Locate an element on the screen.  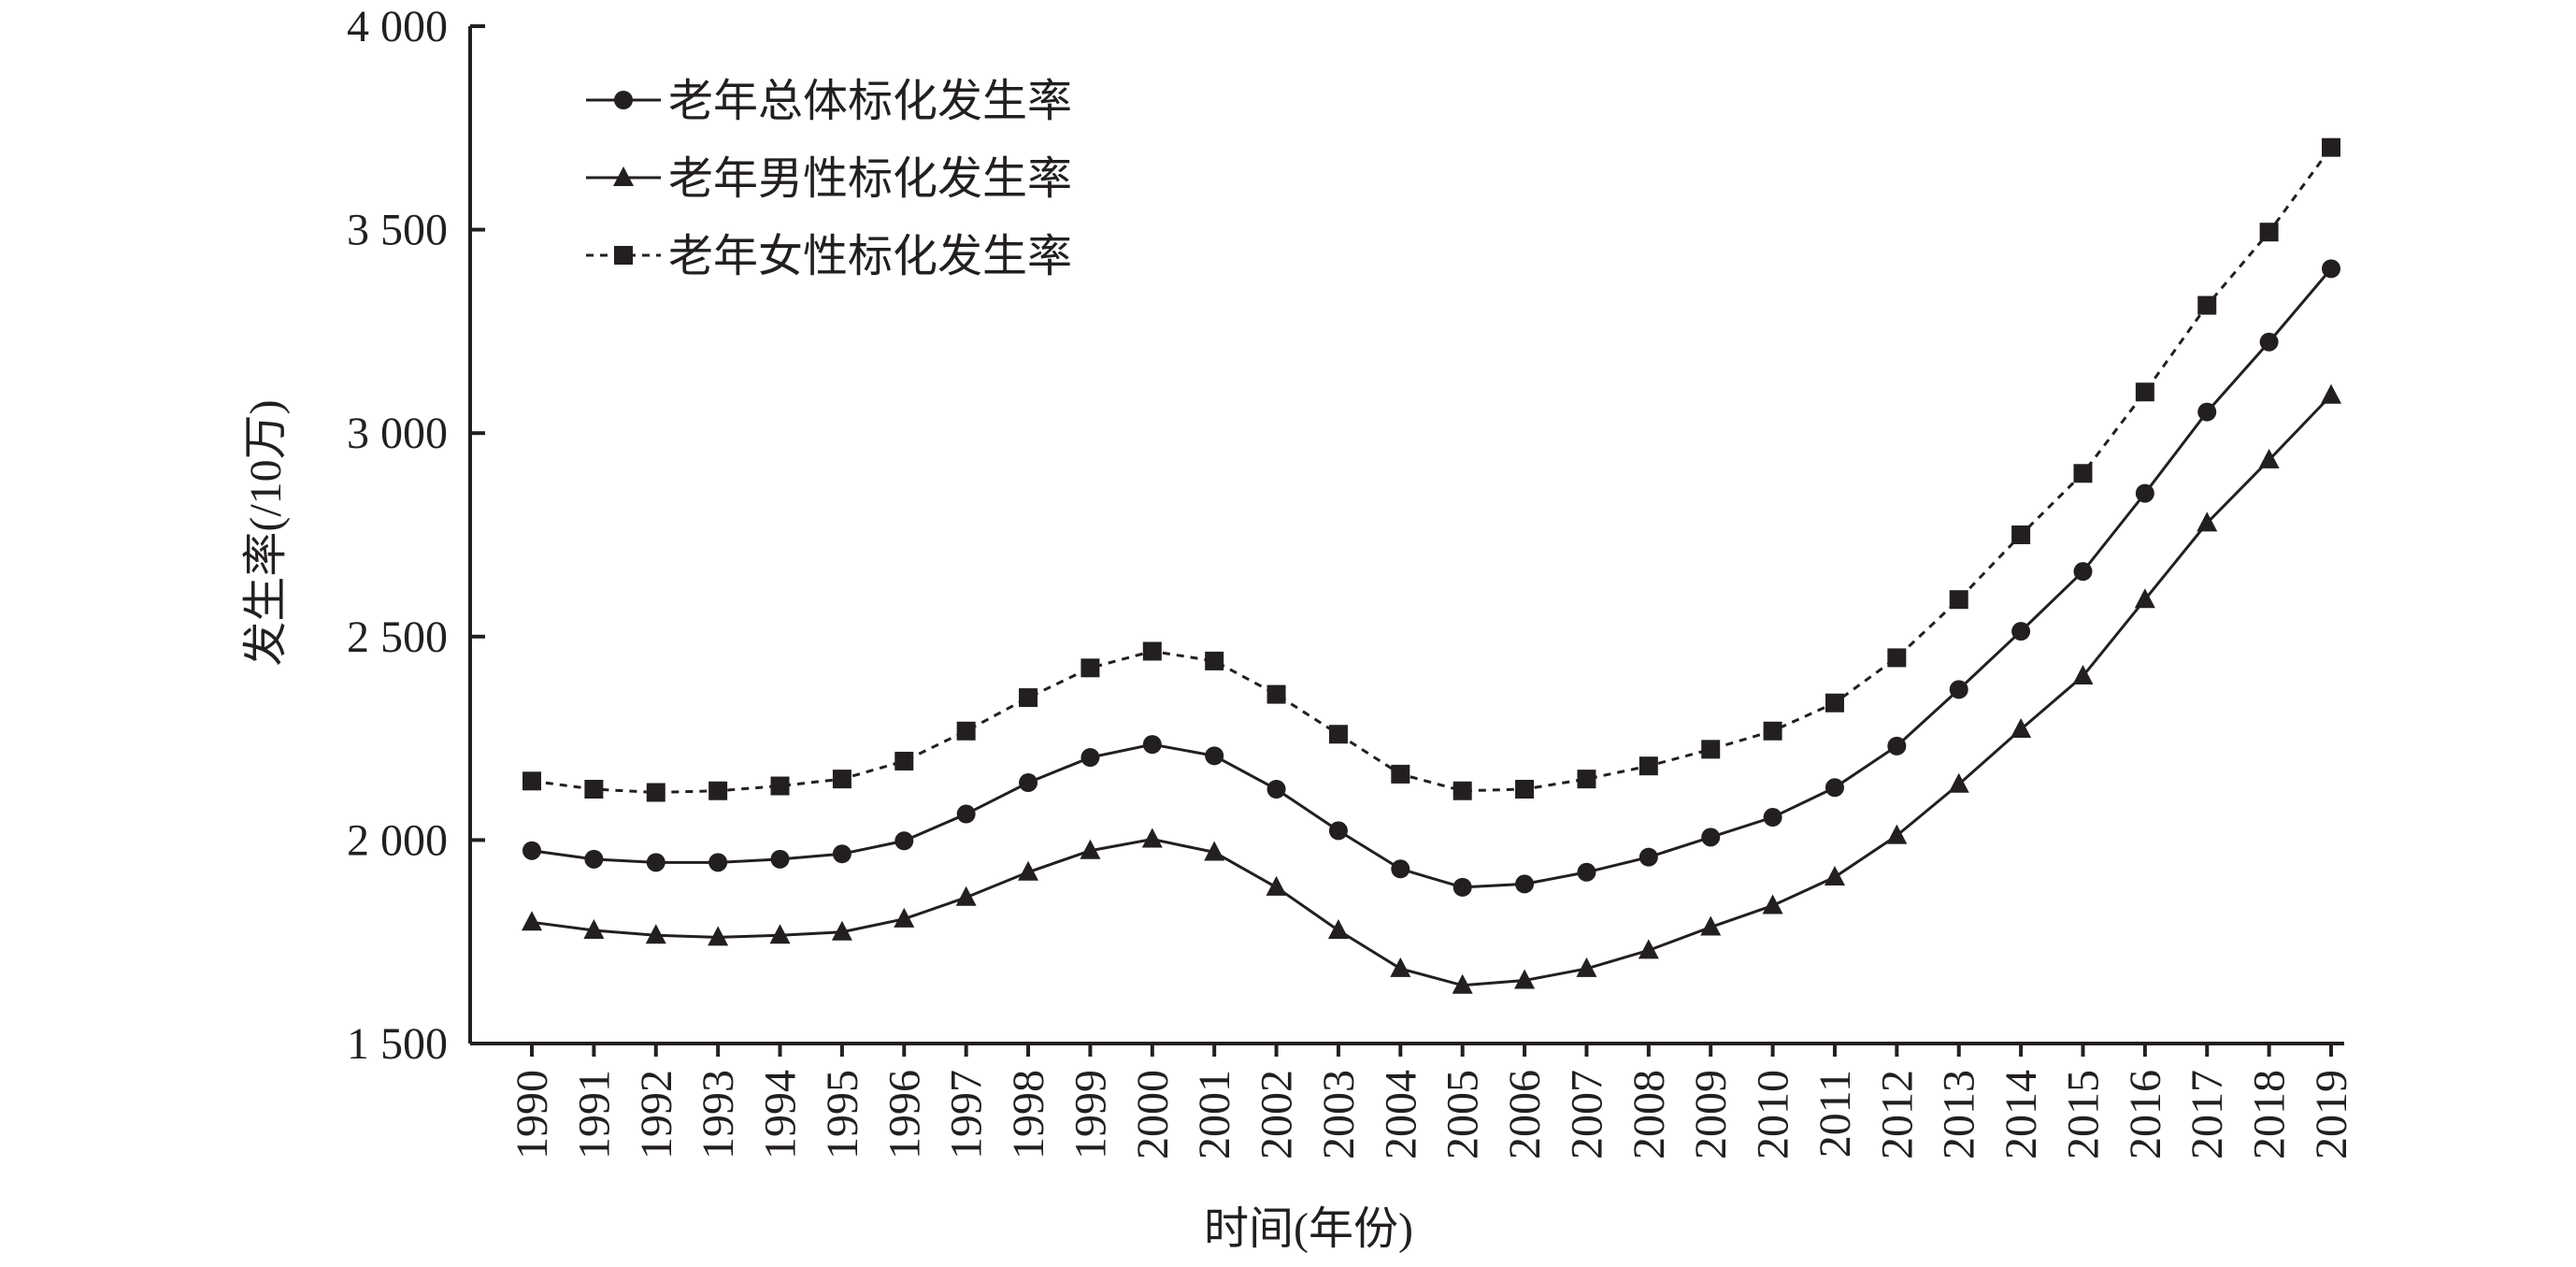
x-tick-label: 2013 is located at coordinates (1959, 1114).